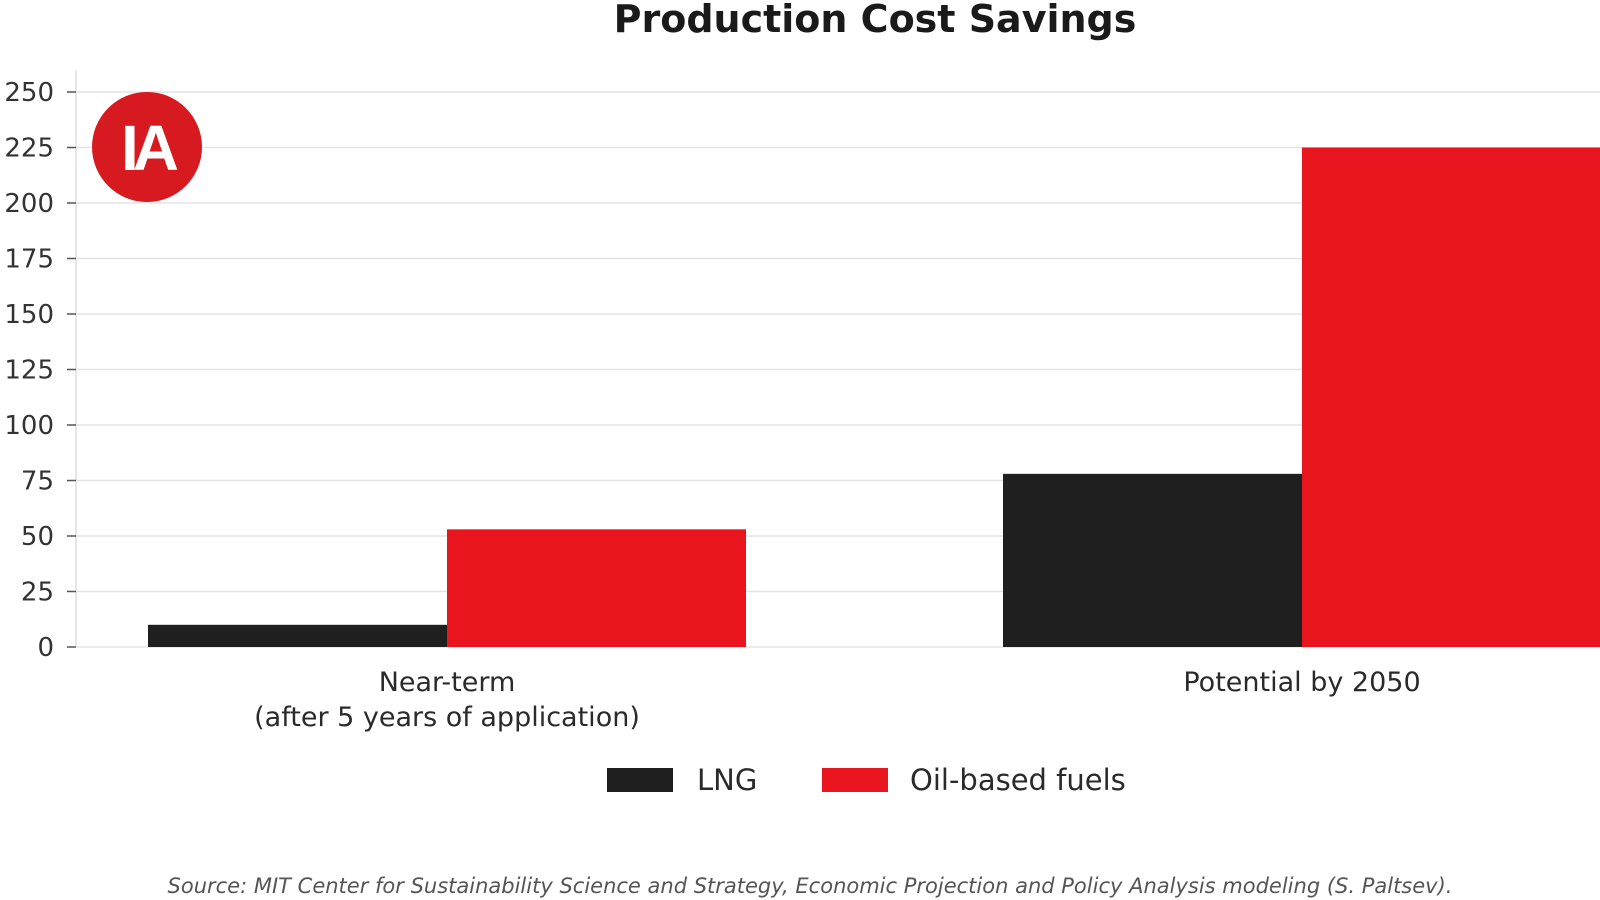 This screenshot has height=900, width=1600. I want to click on legend-swatch-lng, so click(640, 780).